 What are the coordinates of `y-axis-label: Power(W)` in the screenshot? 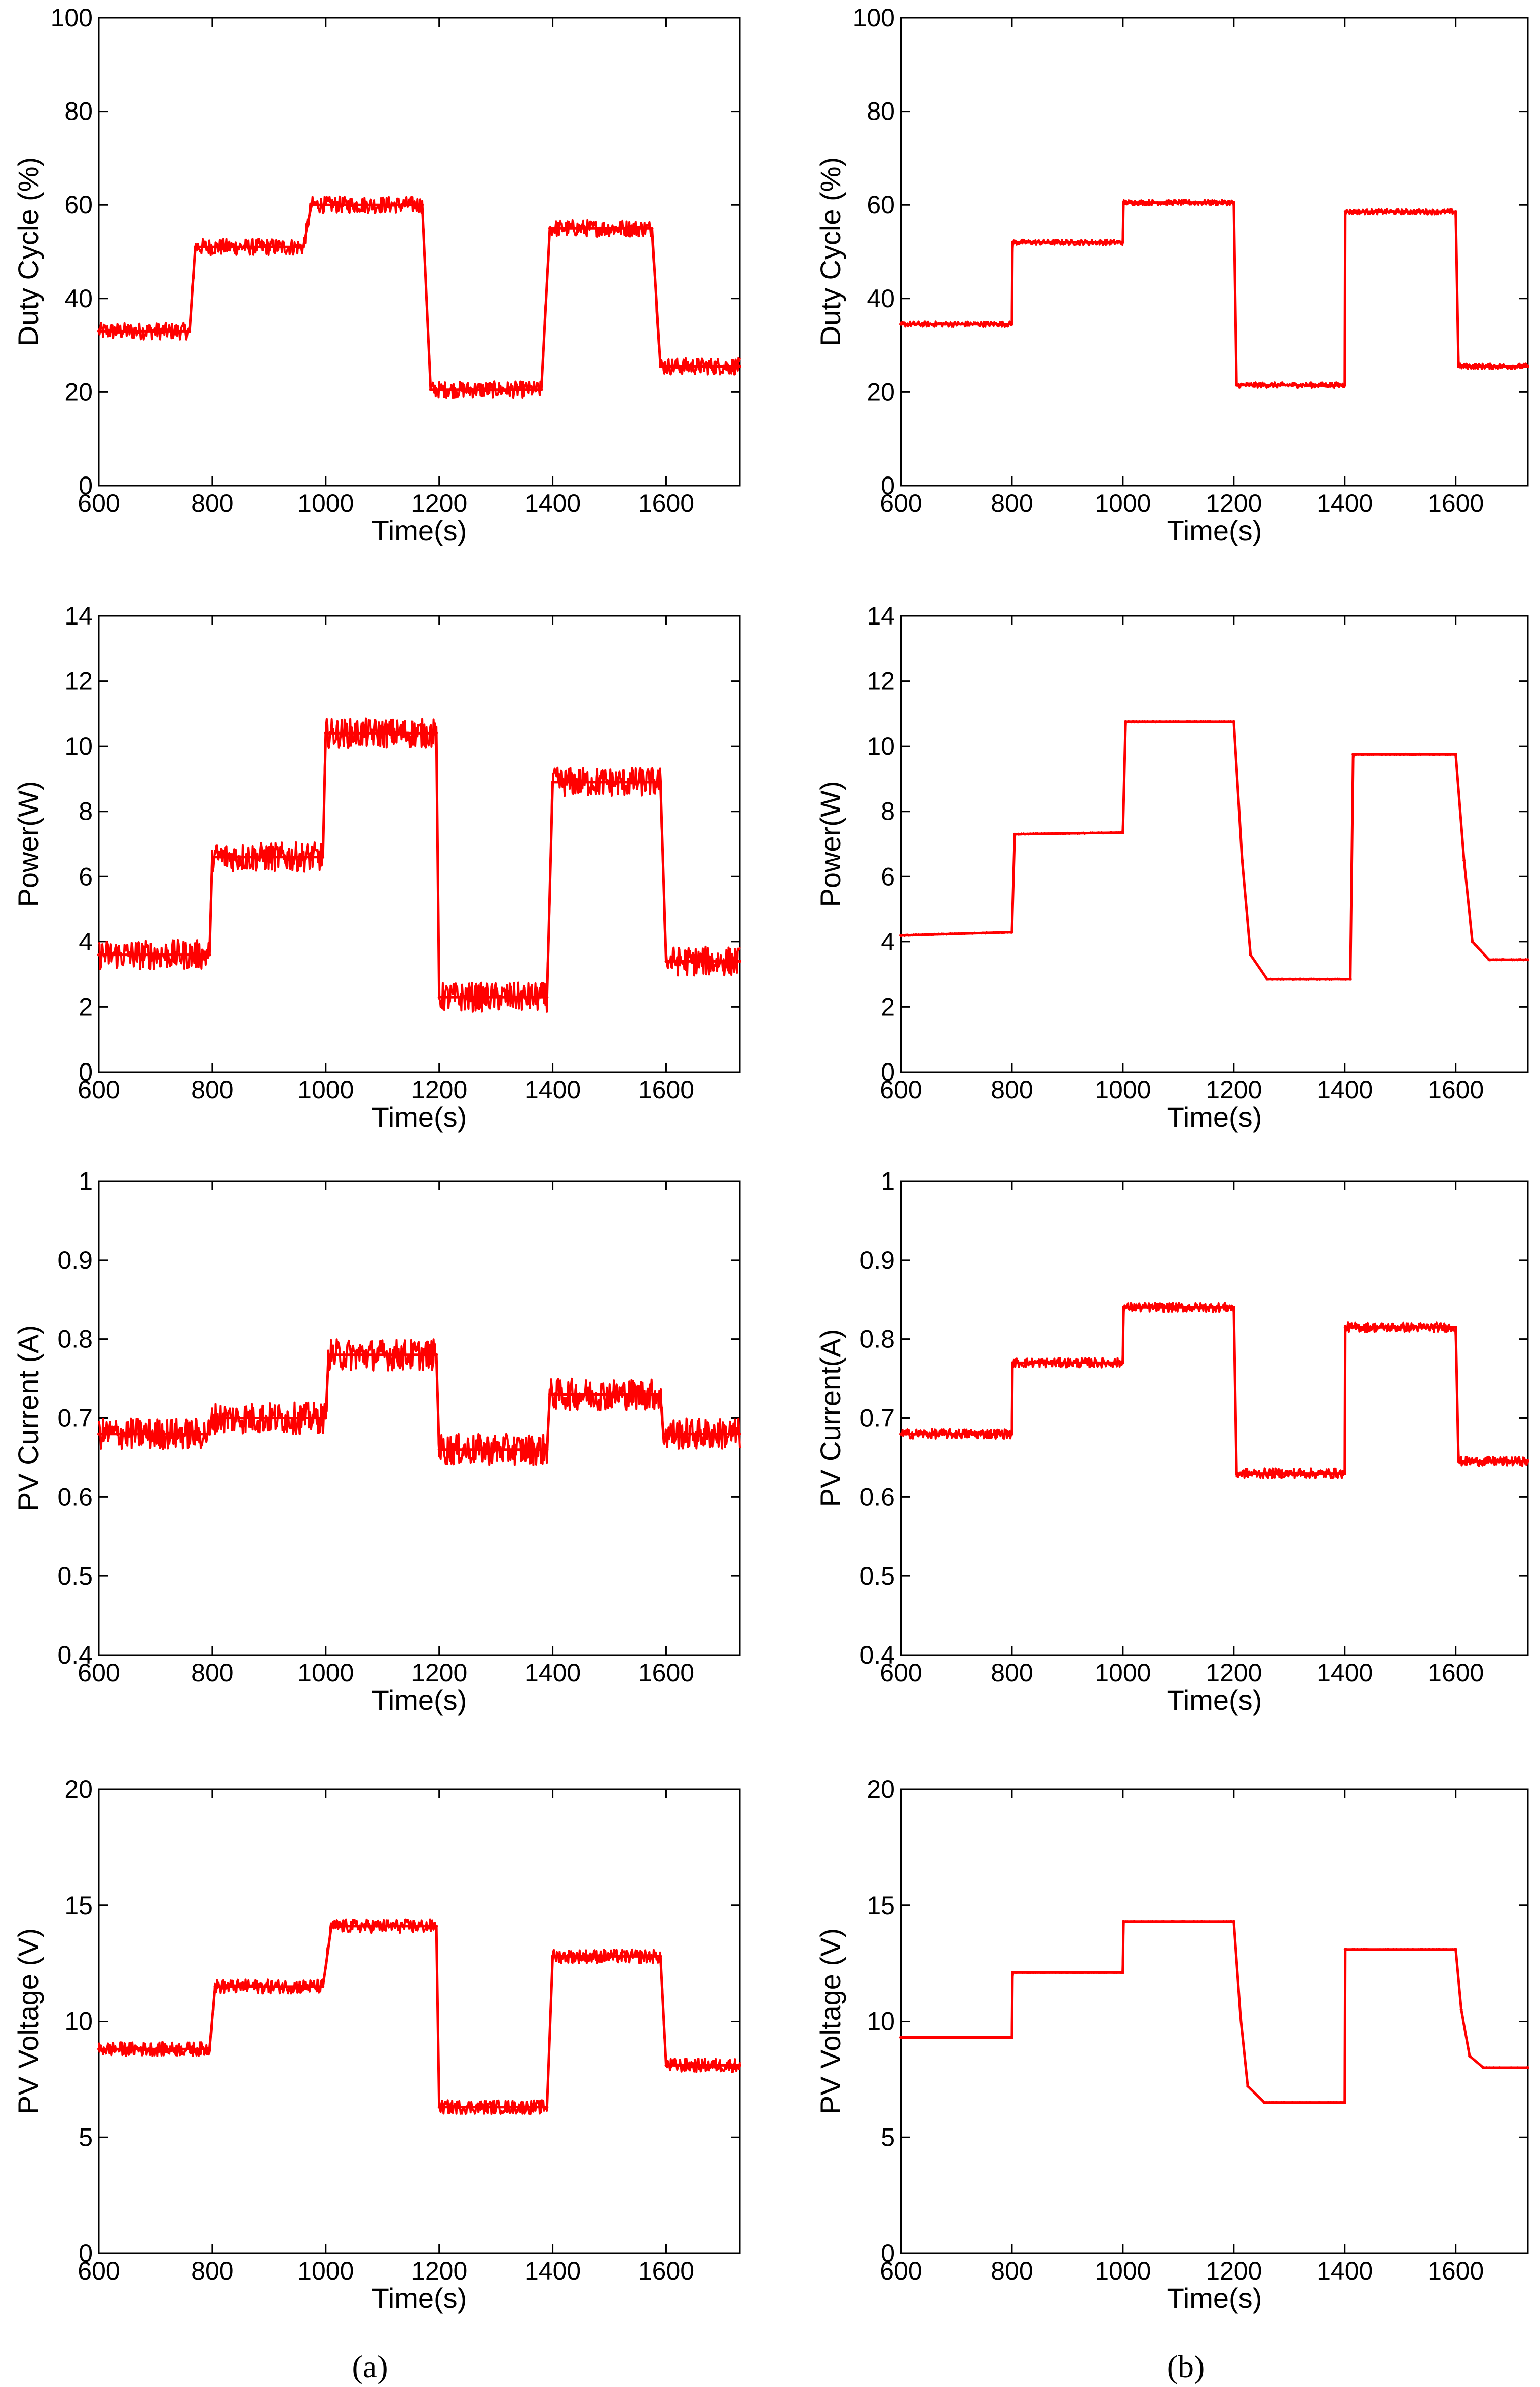 It's located at (830, 844).